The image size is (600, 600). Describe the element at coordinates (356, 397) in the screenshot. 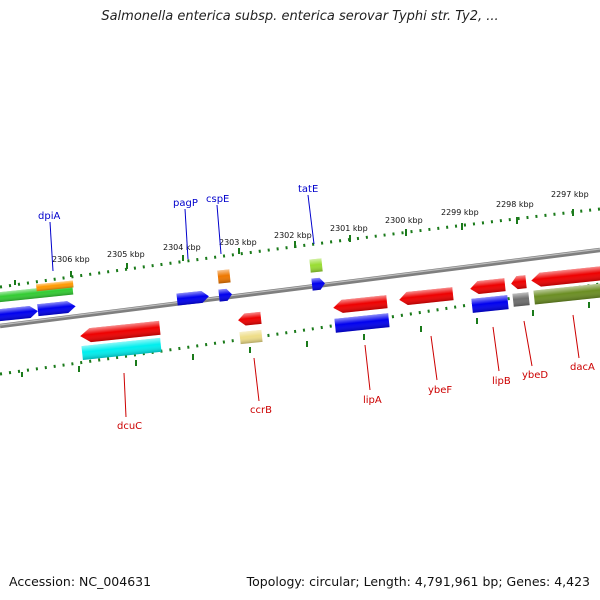

I see `gene-labels-reverse: dcuC ccrB lipA ybeF lipB ybeD dacA` at that location.